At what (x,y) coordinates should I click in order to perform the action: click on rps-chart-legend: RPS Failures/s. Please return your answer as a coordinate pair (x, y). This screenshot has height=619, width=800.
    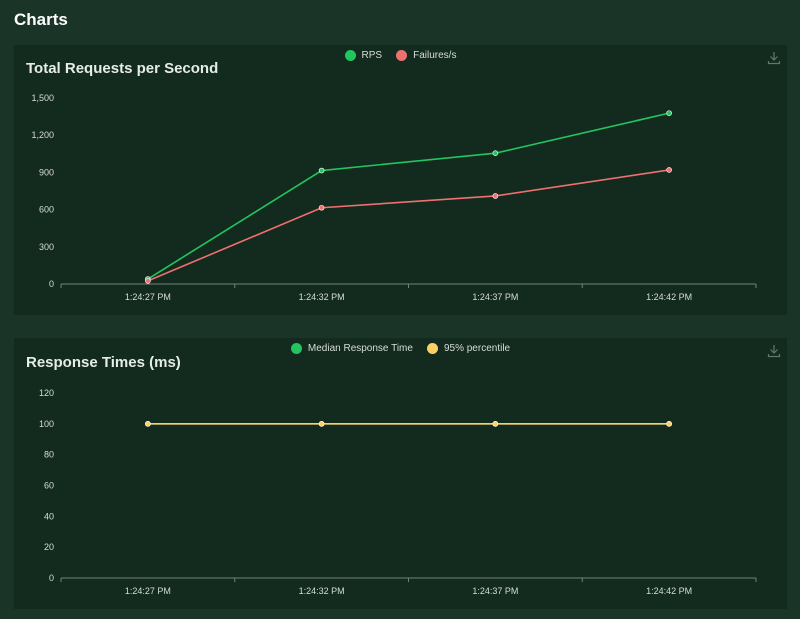
    Looking at the image, I should click on (400, 55).